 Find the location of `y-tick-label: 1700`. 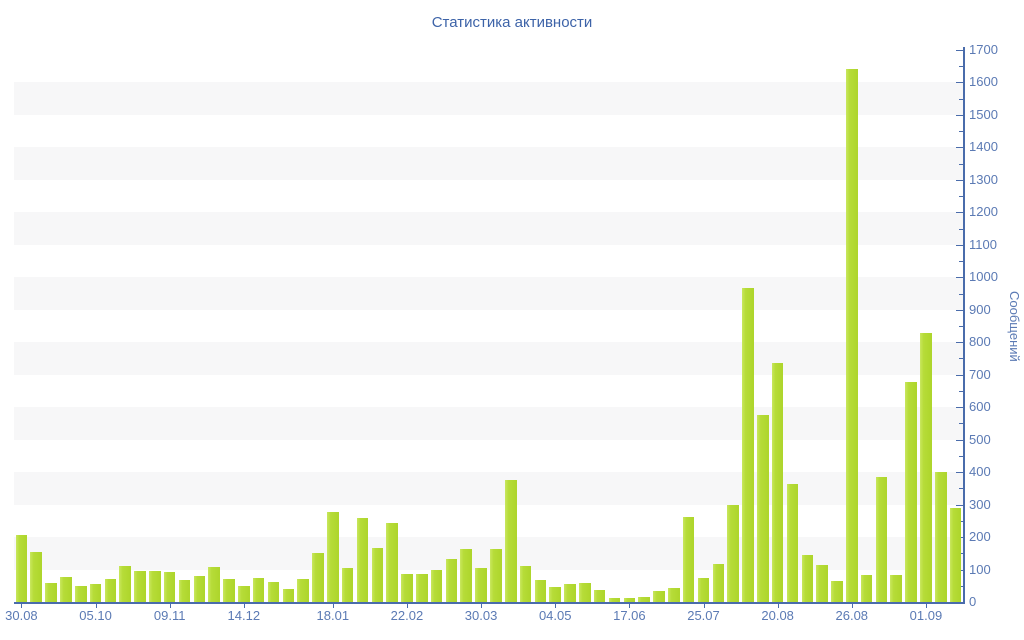

y-tick-label: 1700 is located at coordinates (983, 49).